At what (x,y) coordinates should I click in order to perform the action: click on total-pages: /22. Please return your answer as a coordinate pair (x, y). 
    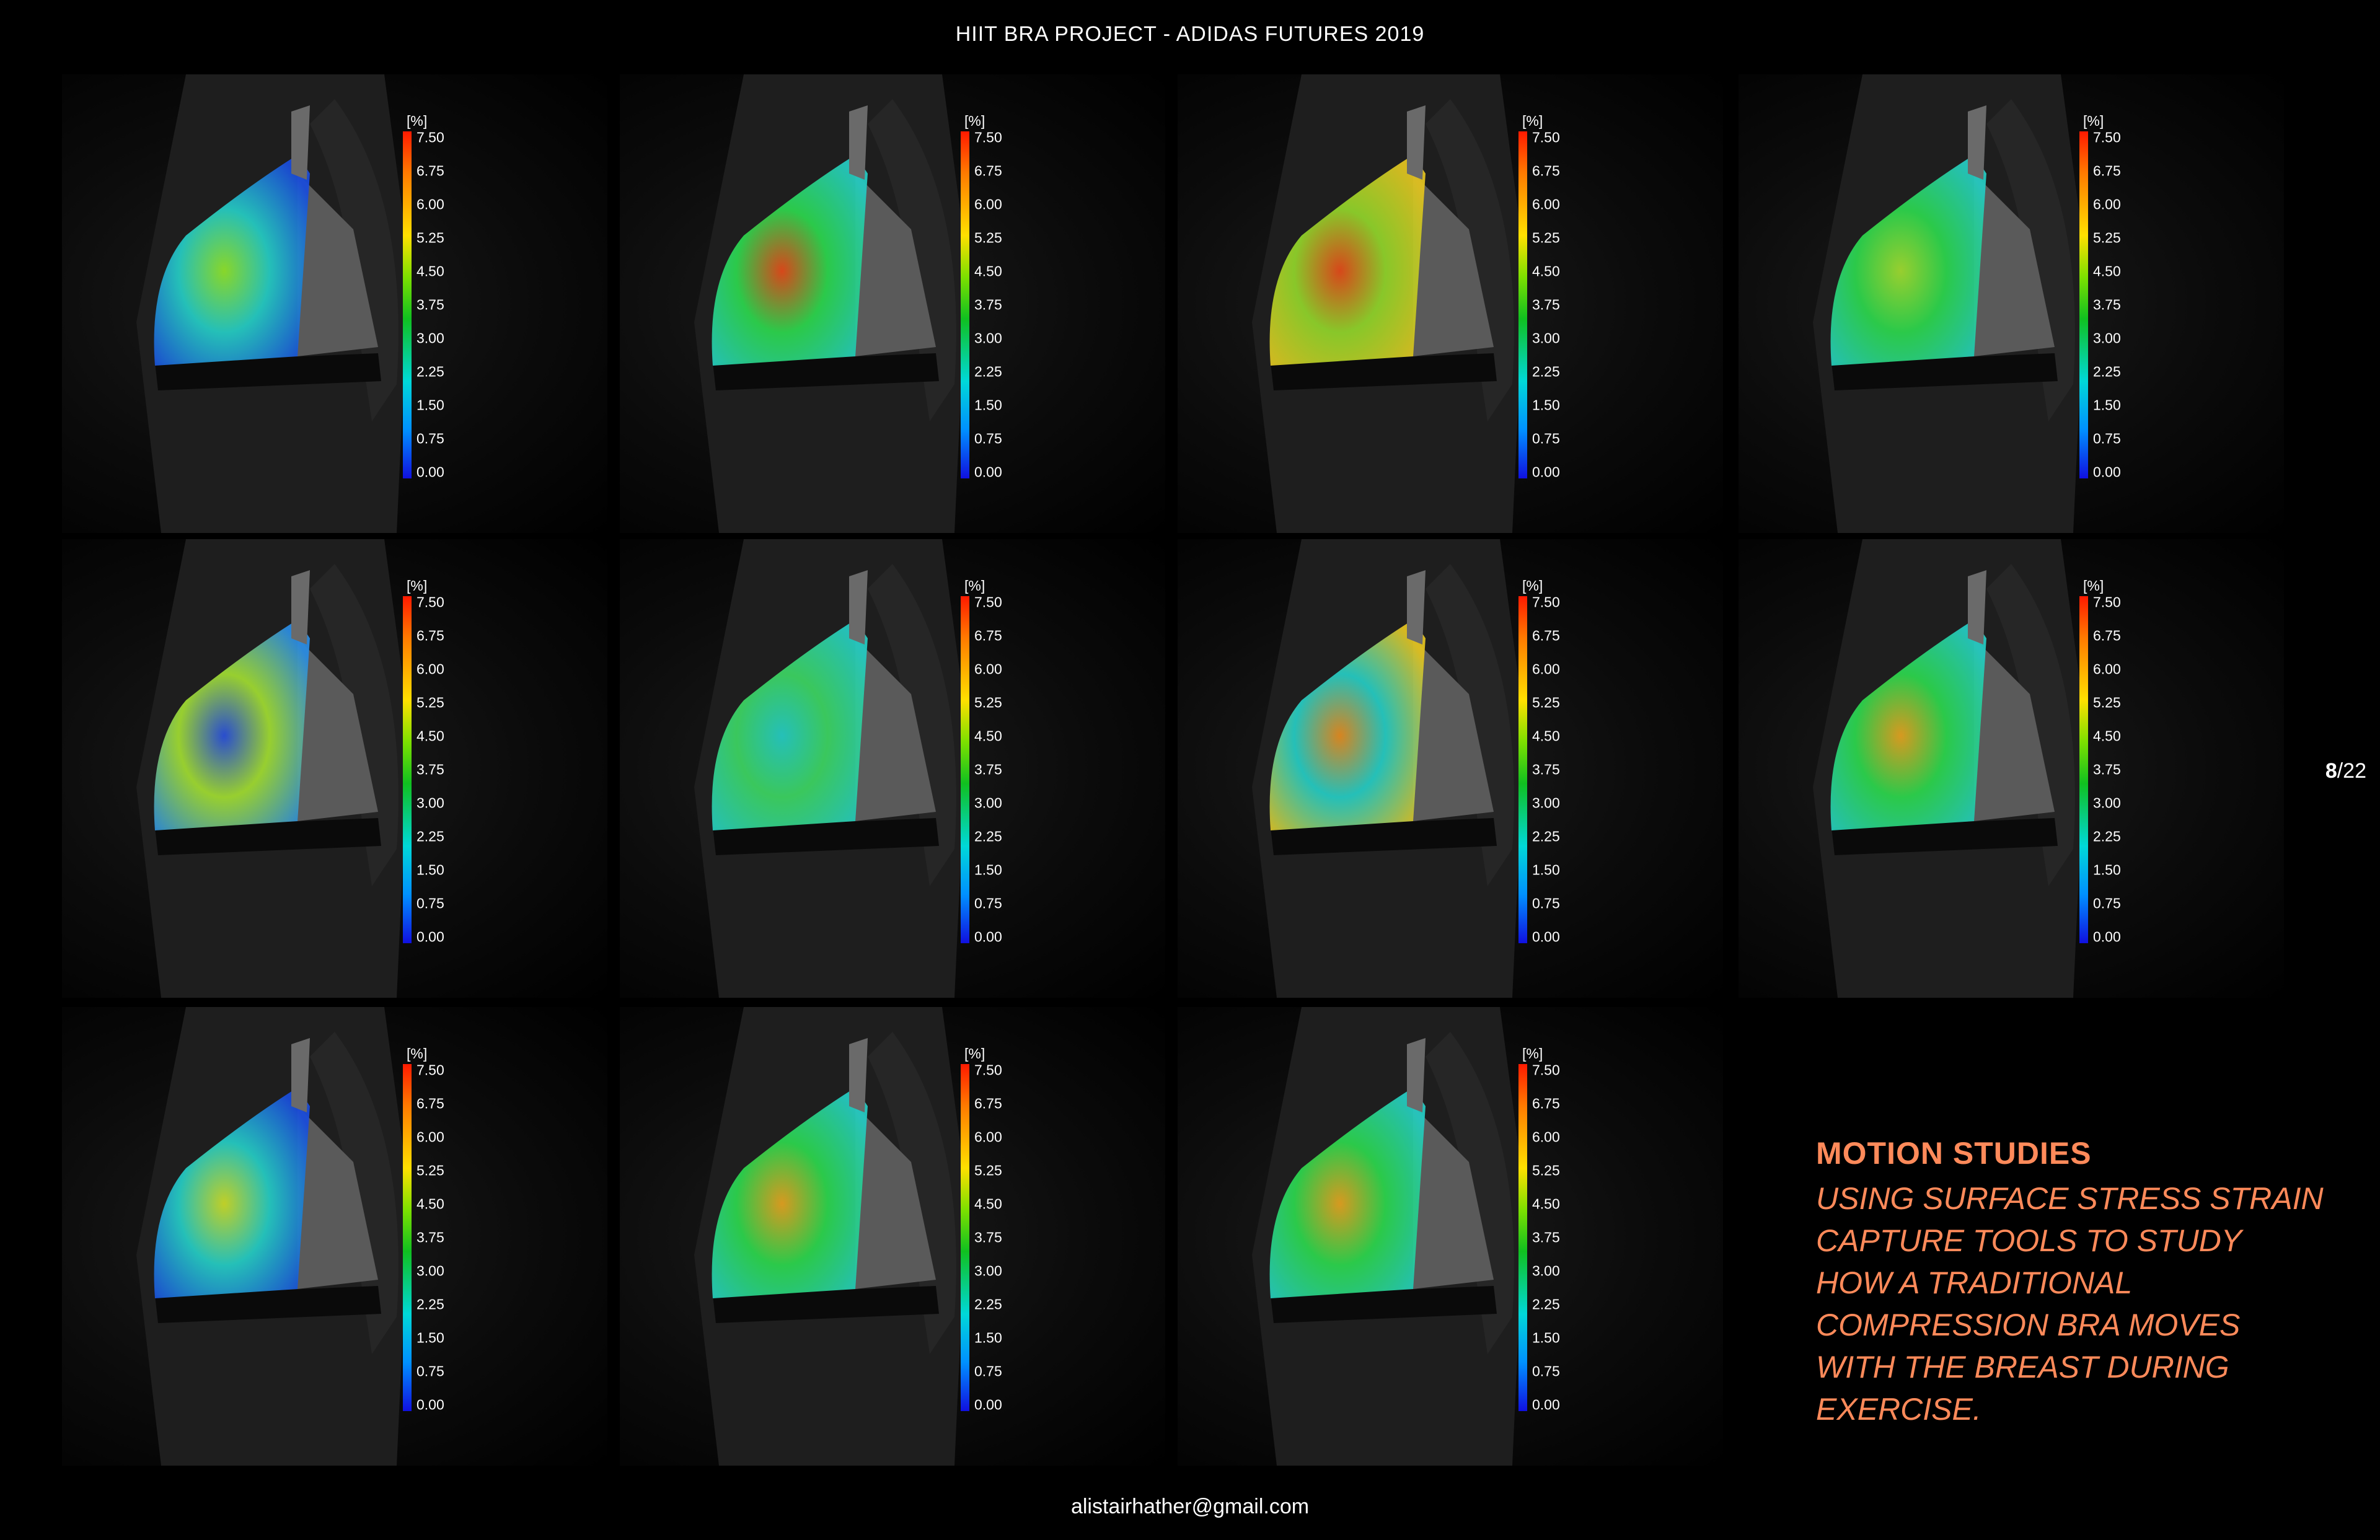
    Looking at the image, I should click on (2351, 771).